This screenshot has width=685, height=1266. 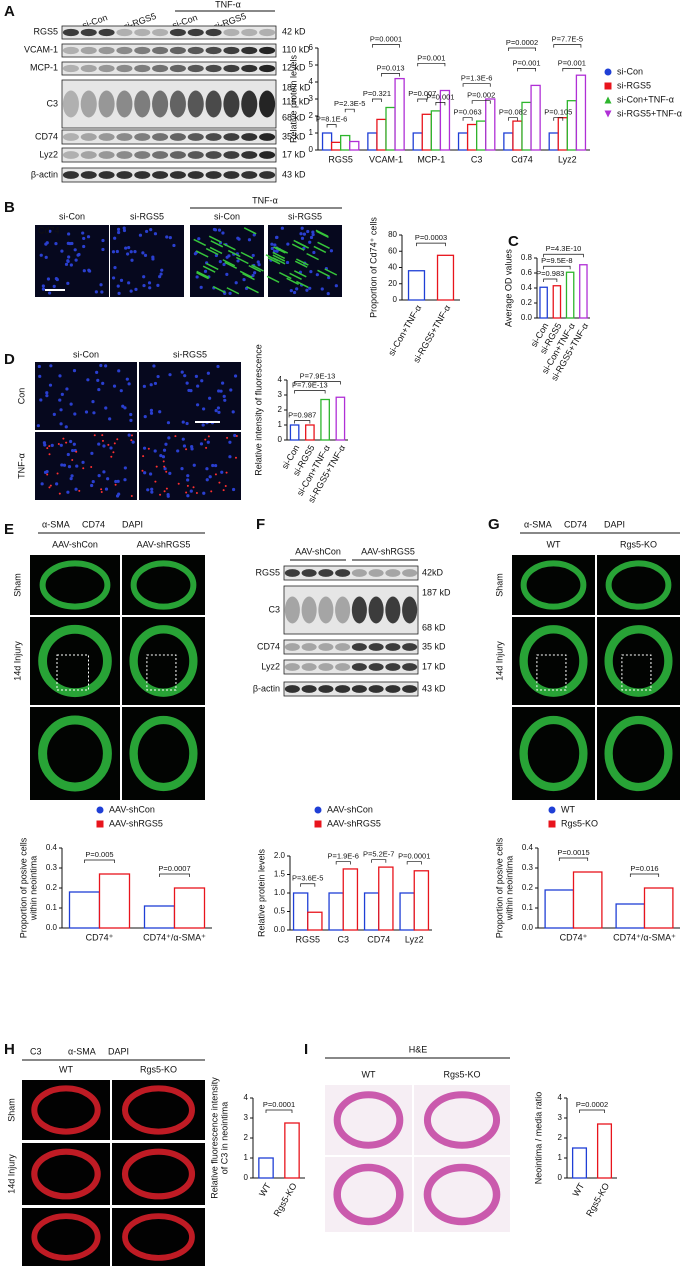 What do you see at coordinates (294, 174) in the screenshot?
I see `size-label: 43 kD` at bounding box center [294, 174].